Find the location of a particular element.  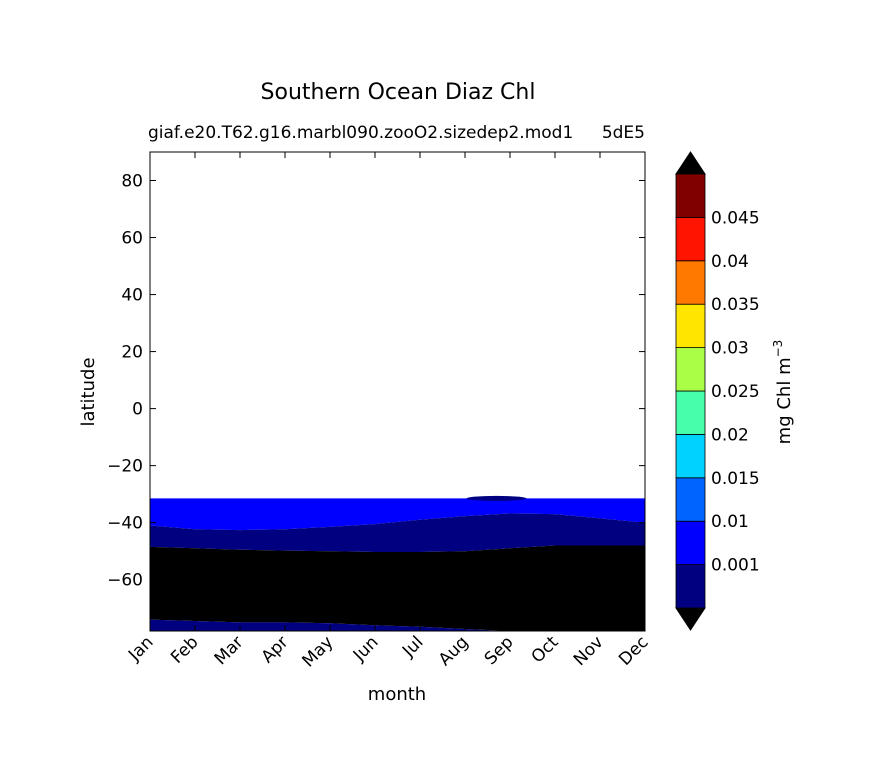

x-tick-label: Nov is located at coordinates (589, 651).